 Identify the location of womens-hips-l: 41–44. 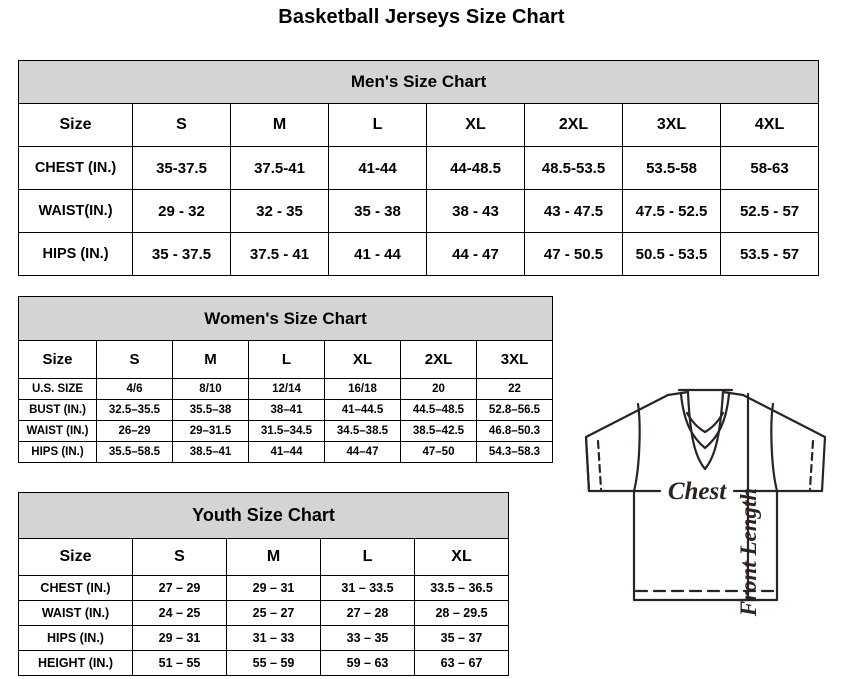
(286, 452).